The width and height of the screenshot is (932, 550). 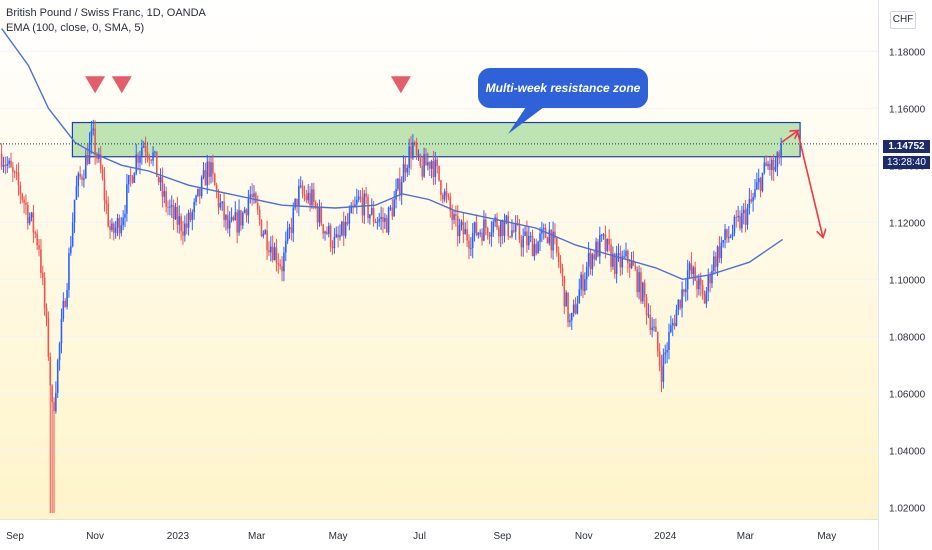 I want to click on resistance-callout: Multi-week resistance zone, so click(x=563, y=88).